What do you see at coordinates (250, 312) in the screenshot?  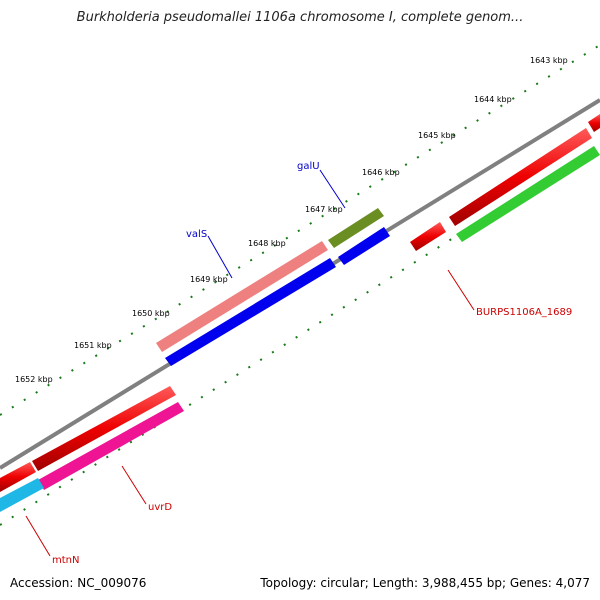 I see `gene-blue-long` at bounding box center [250, 312].